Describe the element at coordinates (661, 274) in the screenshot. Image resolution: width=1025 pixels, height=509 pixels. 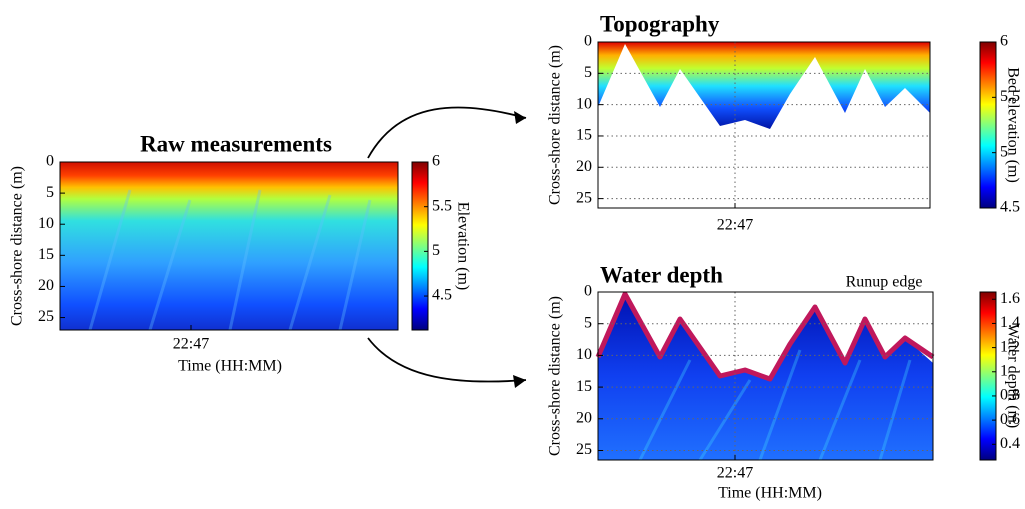
I see `panel-title: Water depth` at that location.